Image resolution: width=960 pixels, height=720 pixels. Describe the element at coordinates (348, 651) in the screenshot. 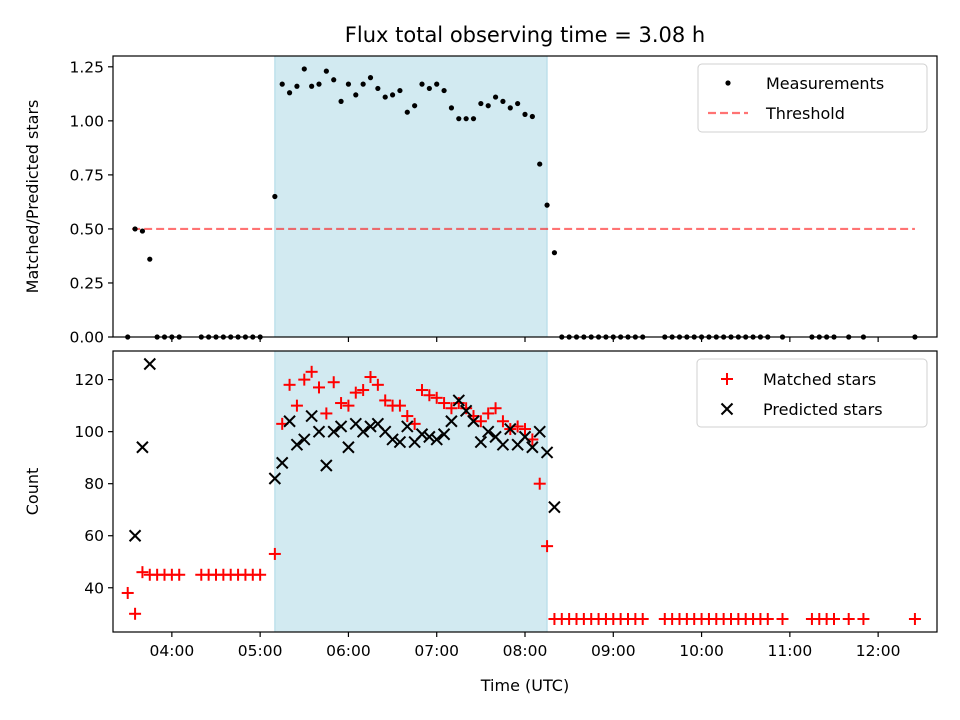

I see `x-tick-label: 06:00` at that location.